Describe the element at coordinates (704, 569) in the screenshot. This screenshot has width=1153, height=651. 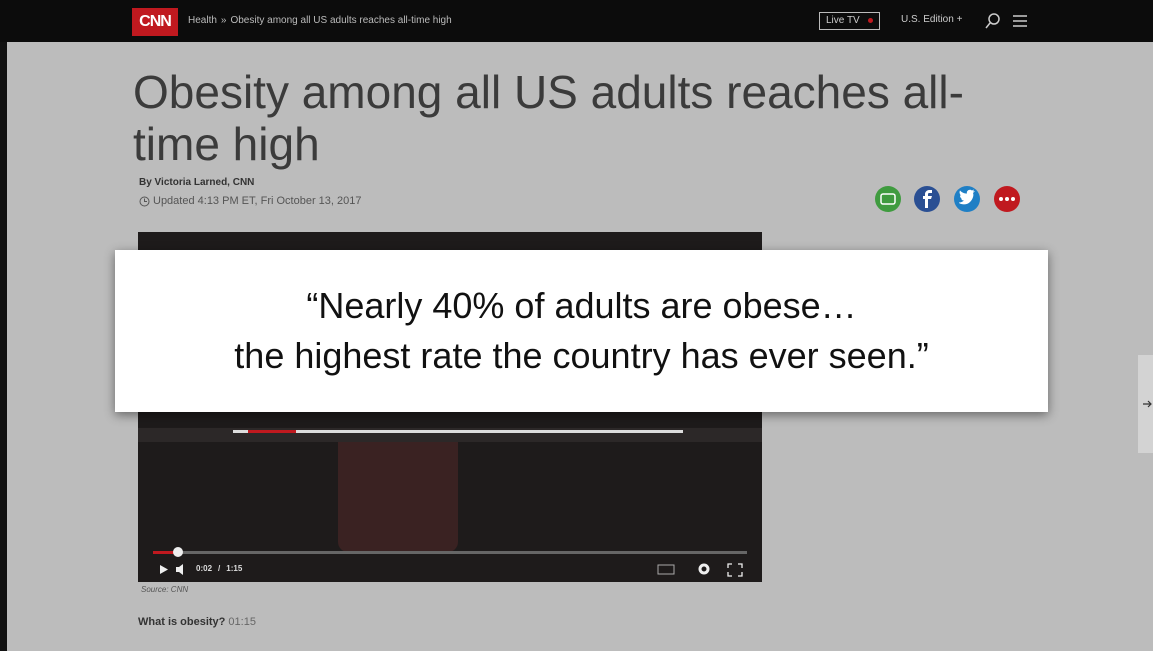
I see `settings-button` at that location.